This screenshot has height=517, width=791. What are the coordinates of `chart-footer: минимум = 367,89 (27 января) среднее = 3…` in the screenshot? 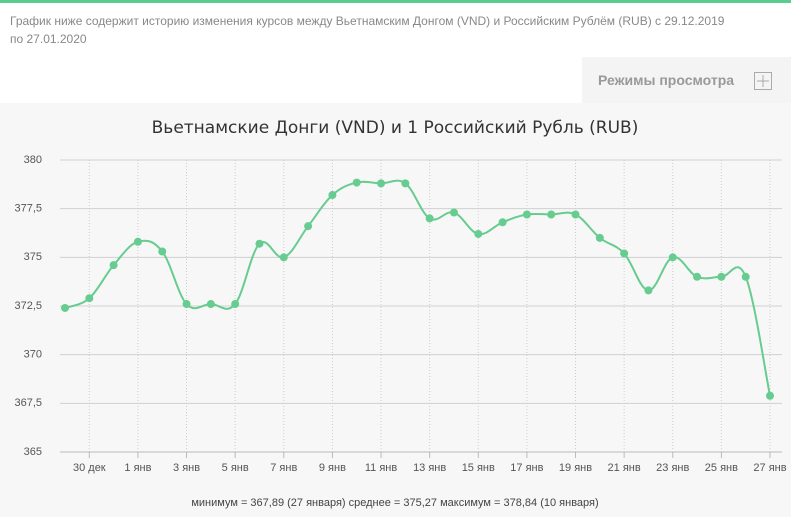 It's located at (394, 503).